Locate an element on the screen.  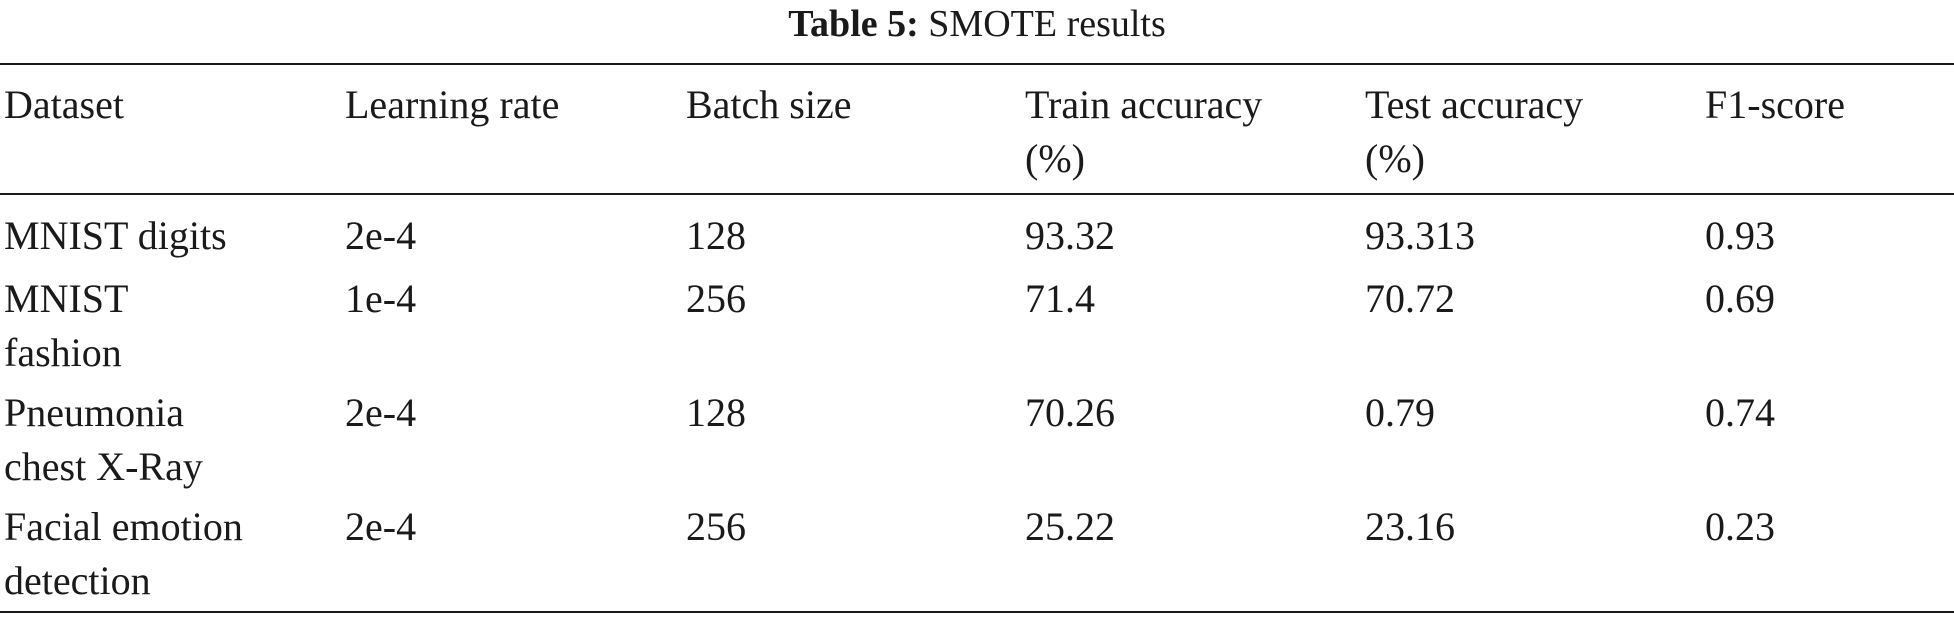
cell-f1-score: 0.74 is located at coordinates (1740, 412).